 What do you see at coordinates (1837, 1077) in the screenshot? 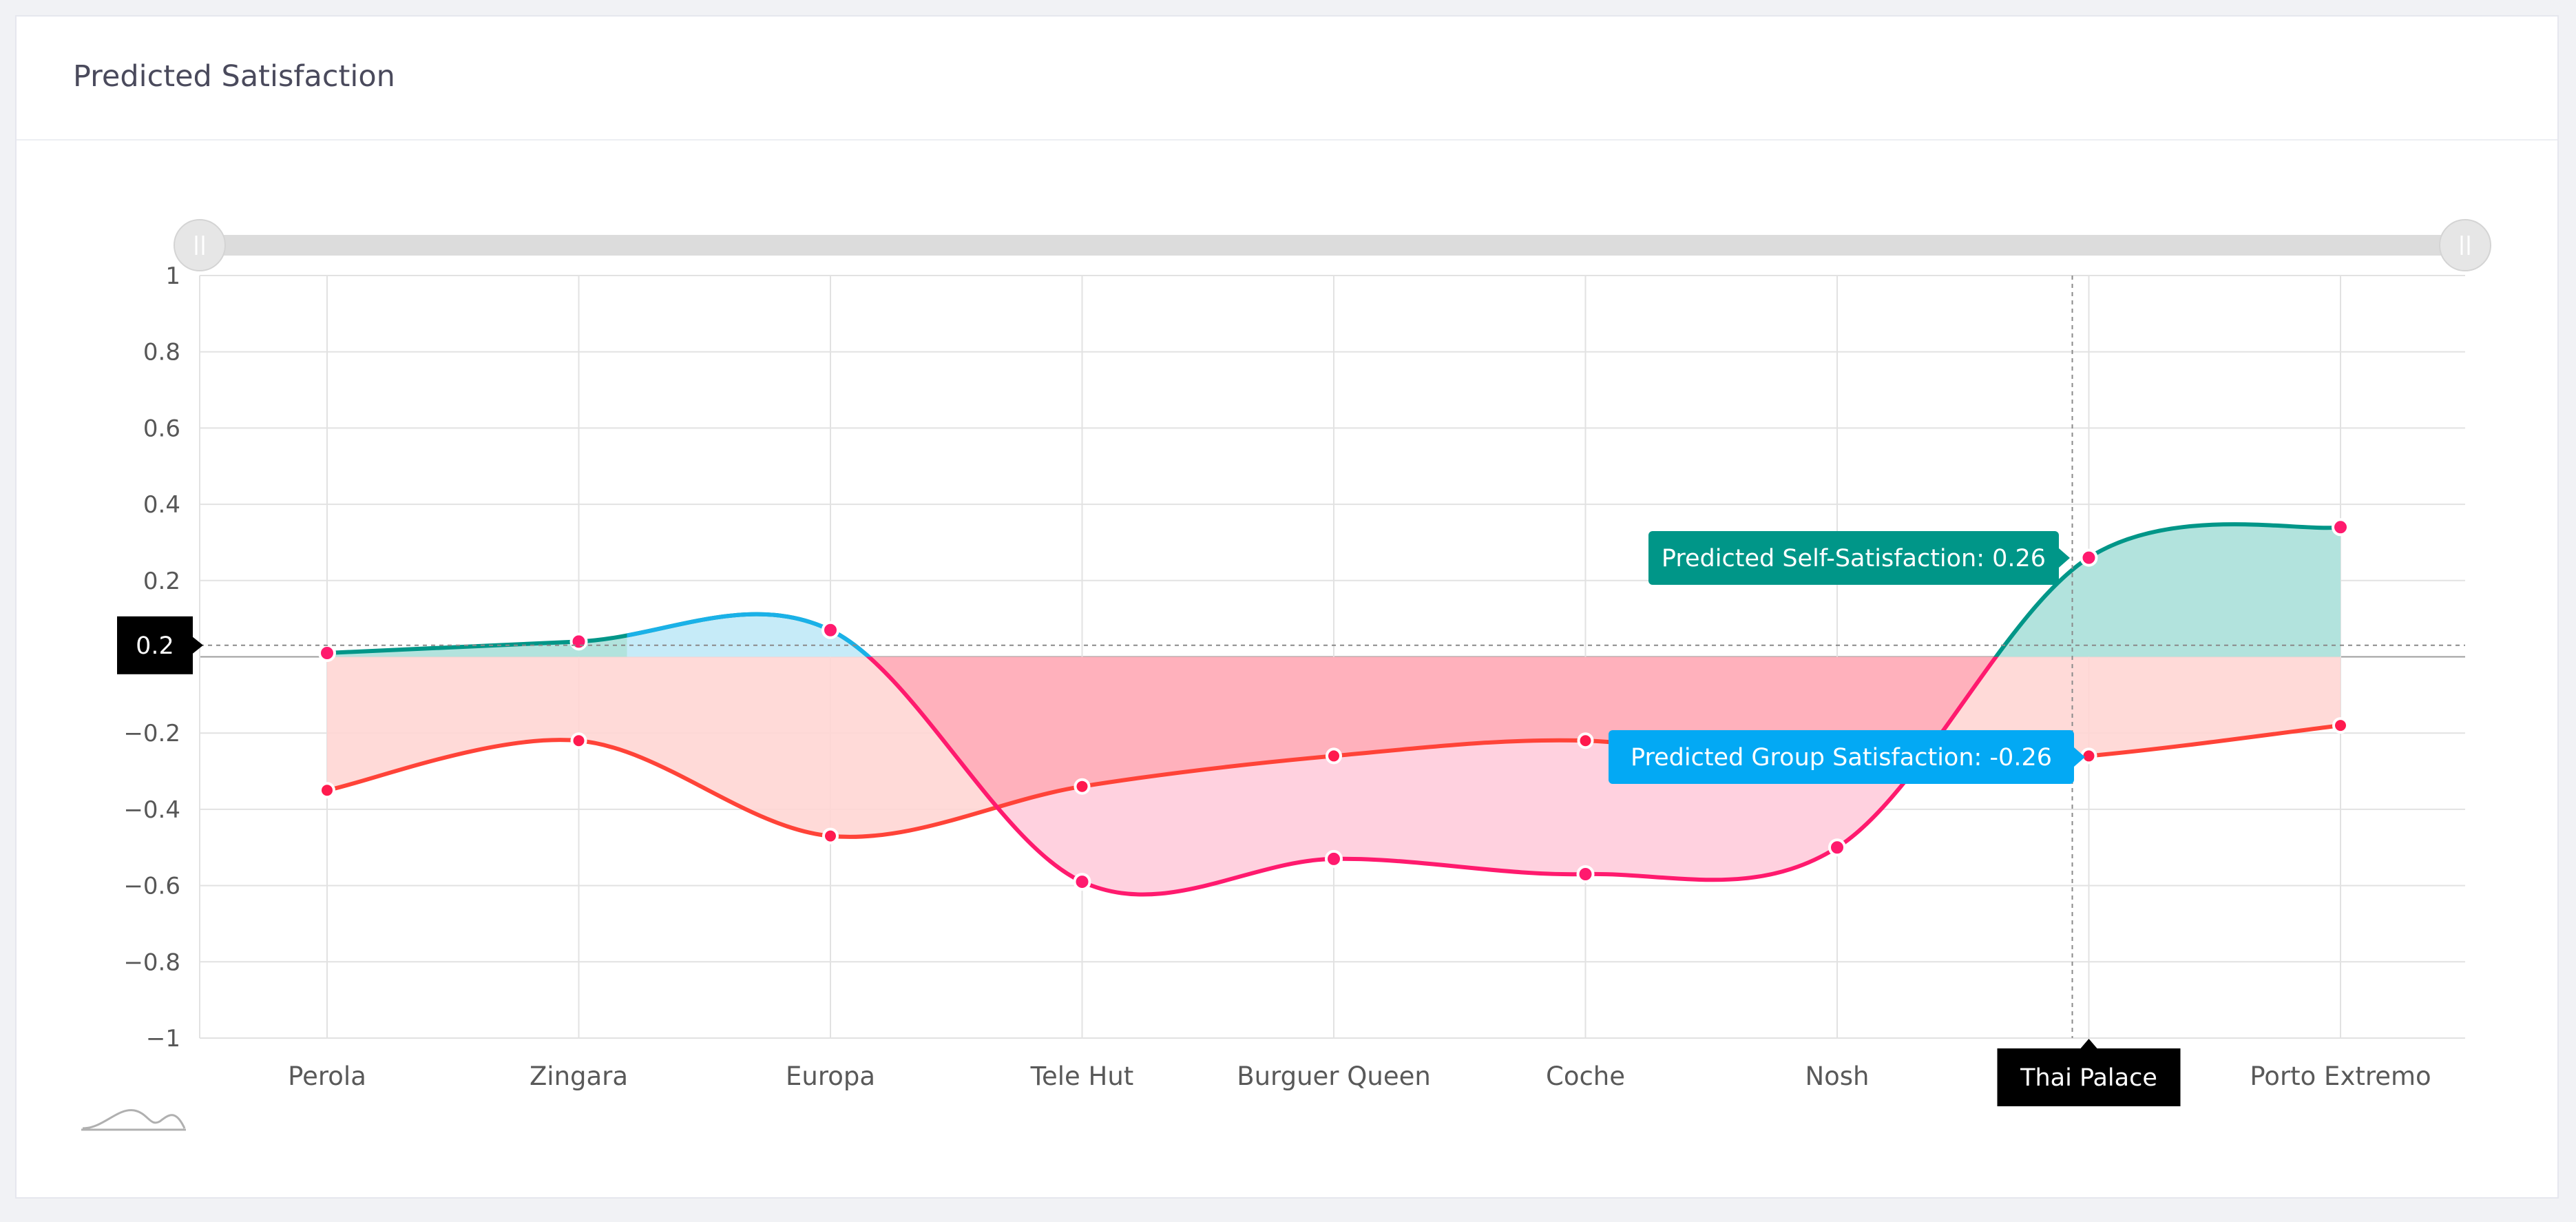
I see `x-tick-label: Nosh` at bounding box center [1837, 1077].